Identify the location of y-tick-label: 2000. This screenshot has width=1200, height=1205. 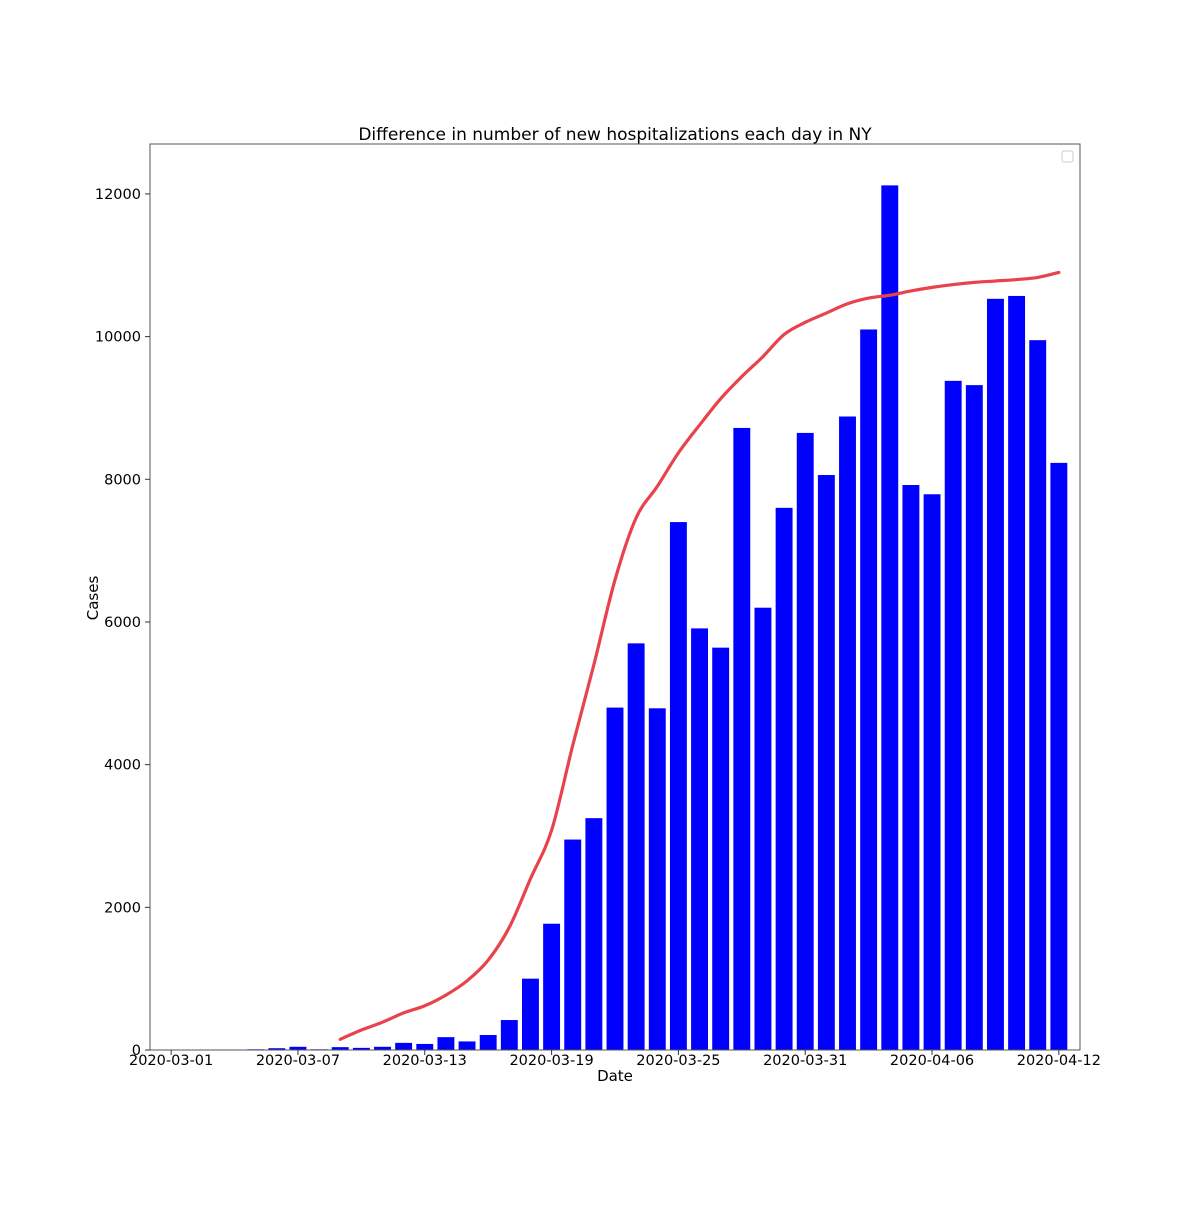
(122, 908).